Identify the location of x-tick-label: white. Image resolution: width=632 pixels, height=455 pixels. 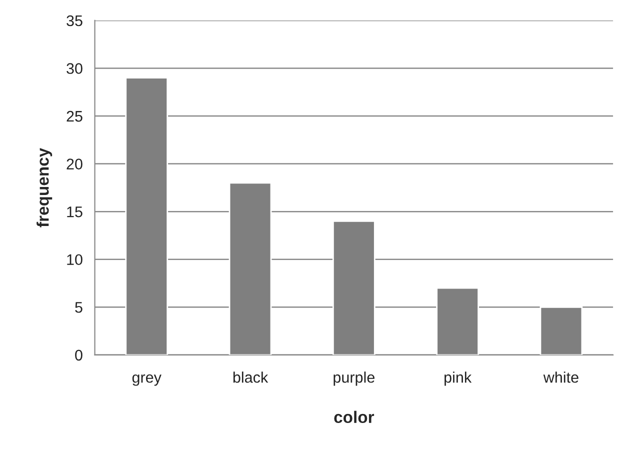
(560, 377).